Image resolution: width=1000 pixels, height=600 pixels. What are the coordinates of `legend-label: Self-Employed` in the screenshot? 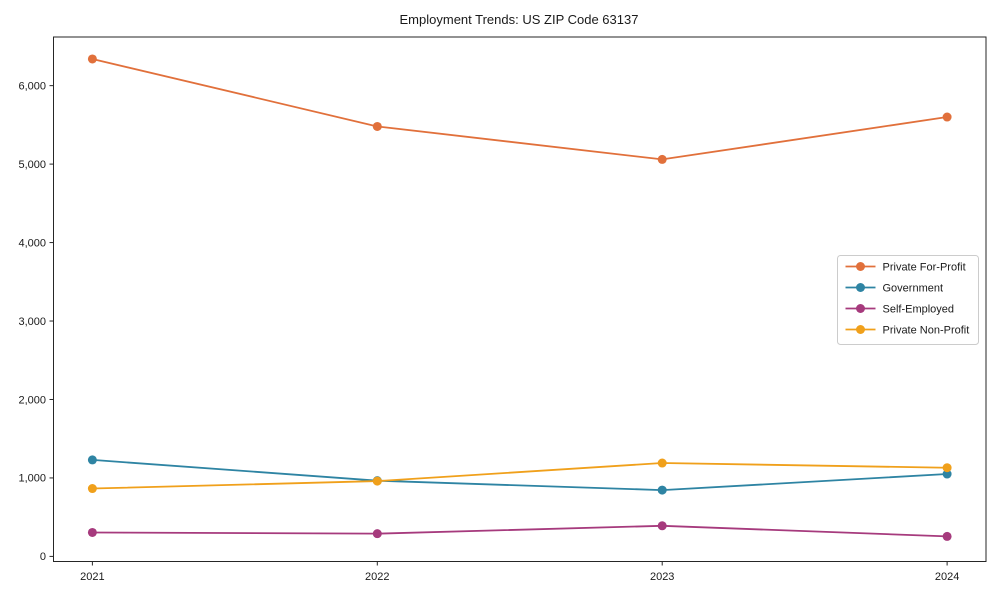 It's located at (919, 309).